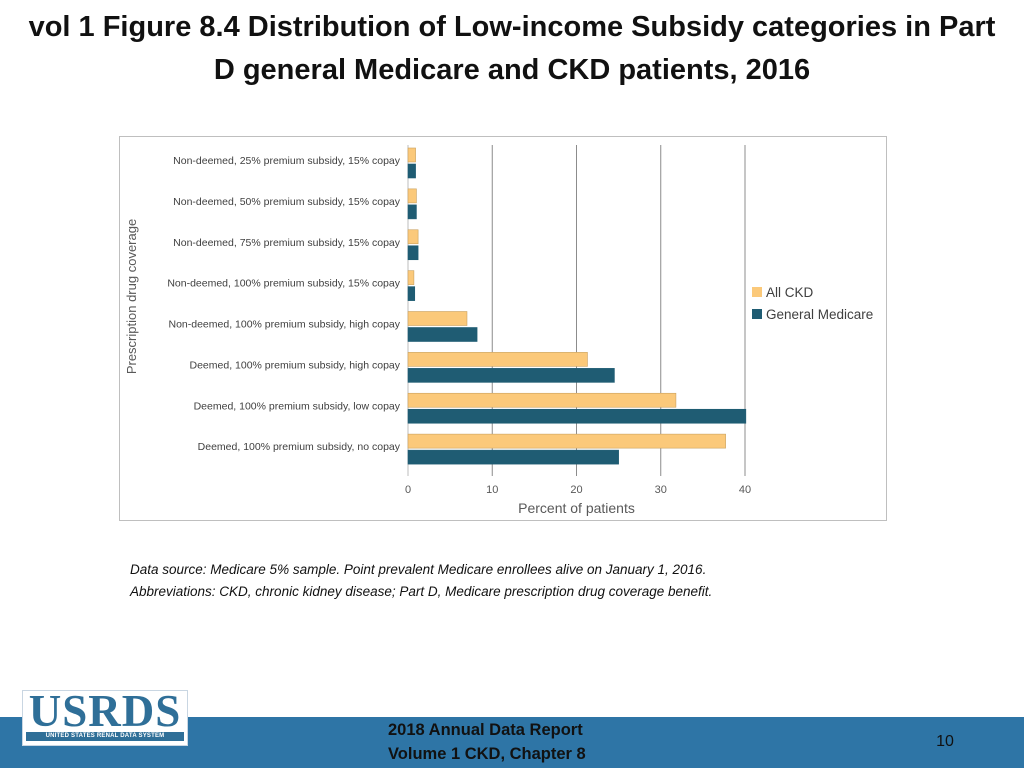 This screenshot has height=768, width=1024. Describe the element at coordinates (408, 490) in the screenshot. I see `x-tick-label: 0` at that location.